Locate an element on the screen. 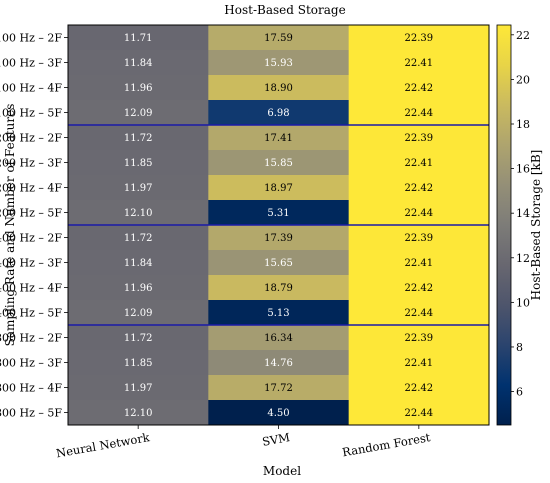 The height and width of the screenshot is (483, 550). cell-value-label: 17.72 is located at coordinates (278, 388).